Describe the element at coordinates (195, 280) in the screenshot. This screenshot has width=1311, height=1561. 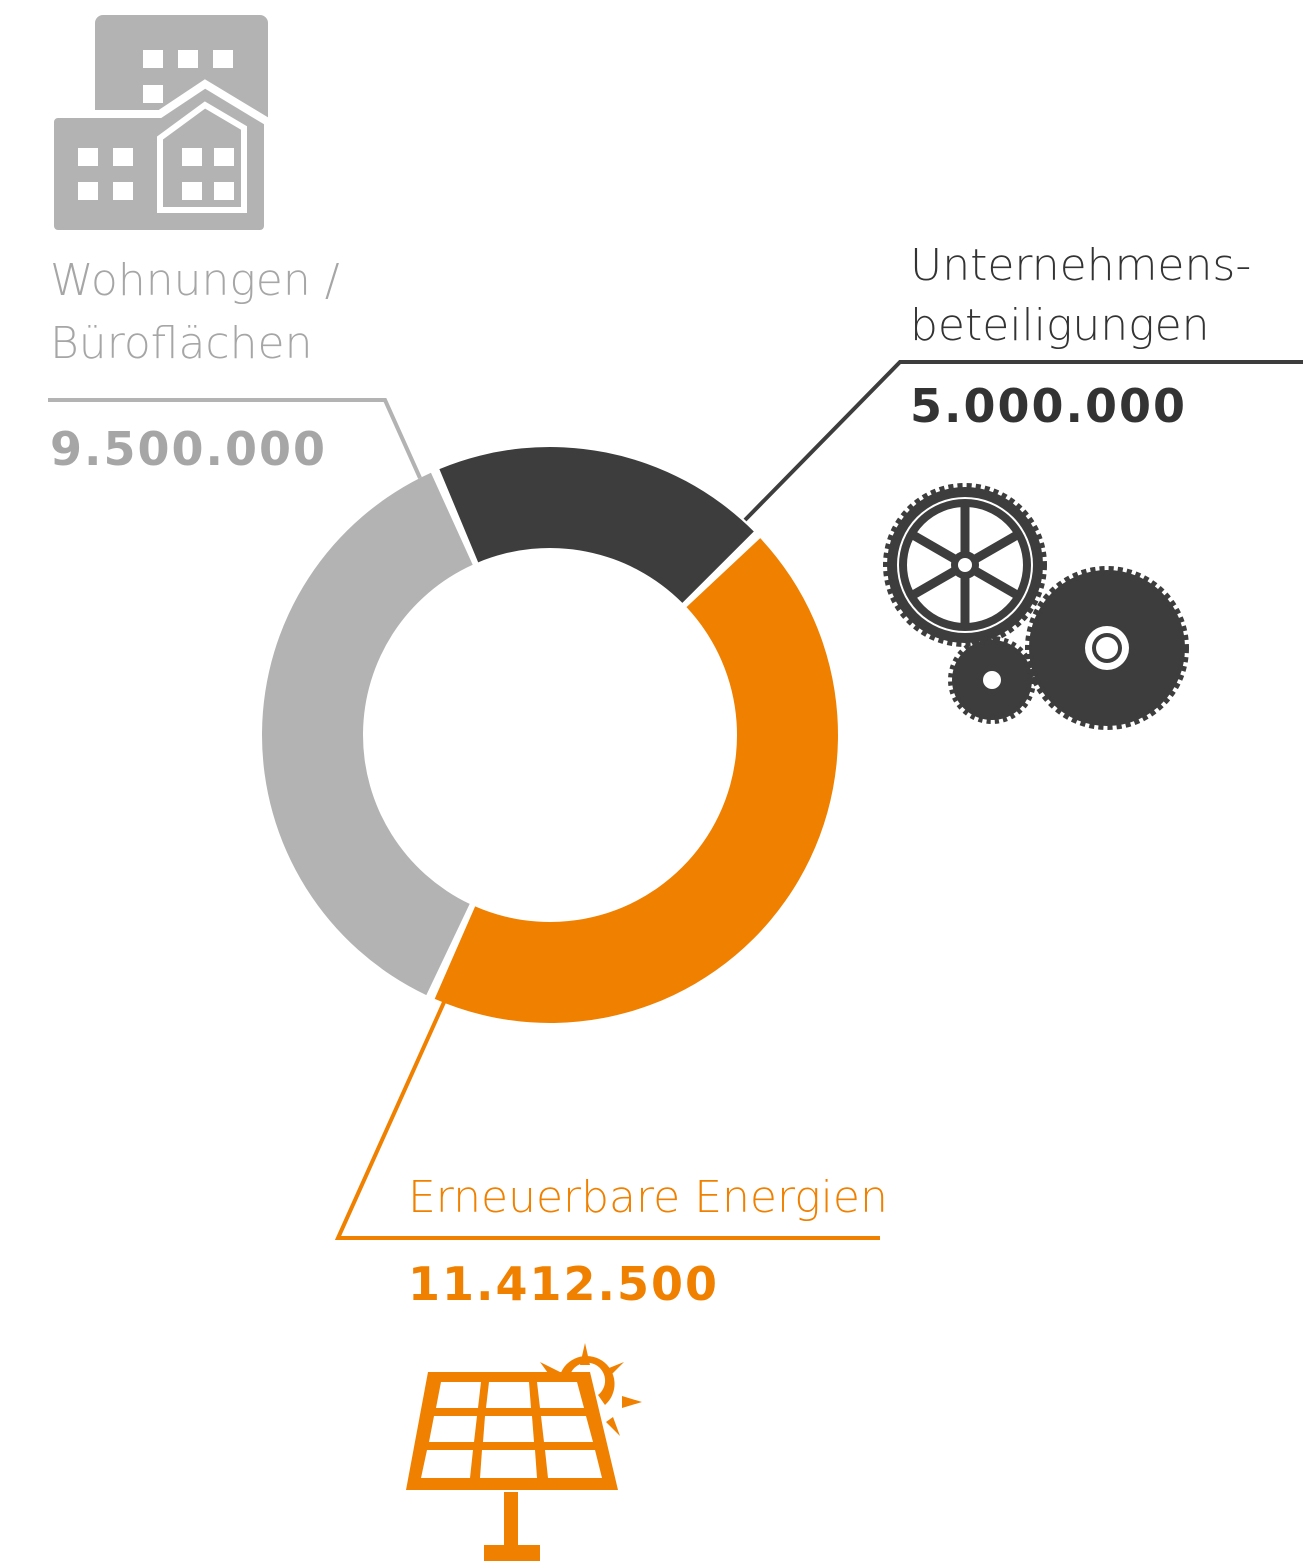
I see `category-label: Wohnungen /` at that location.